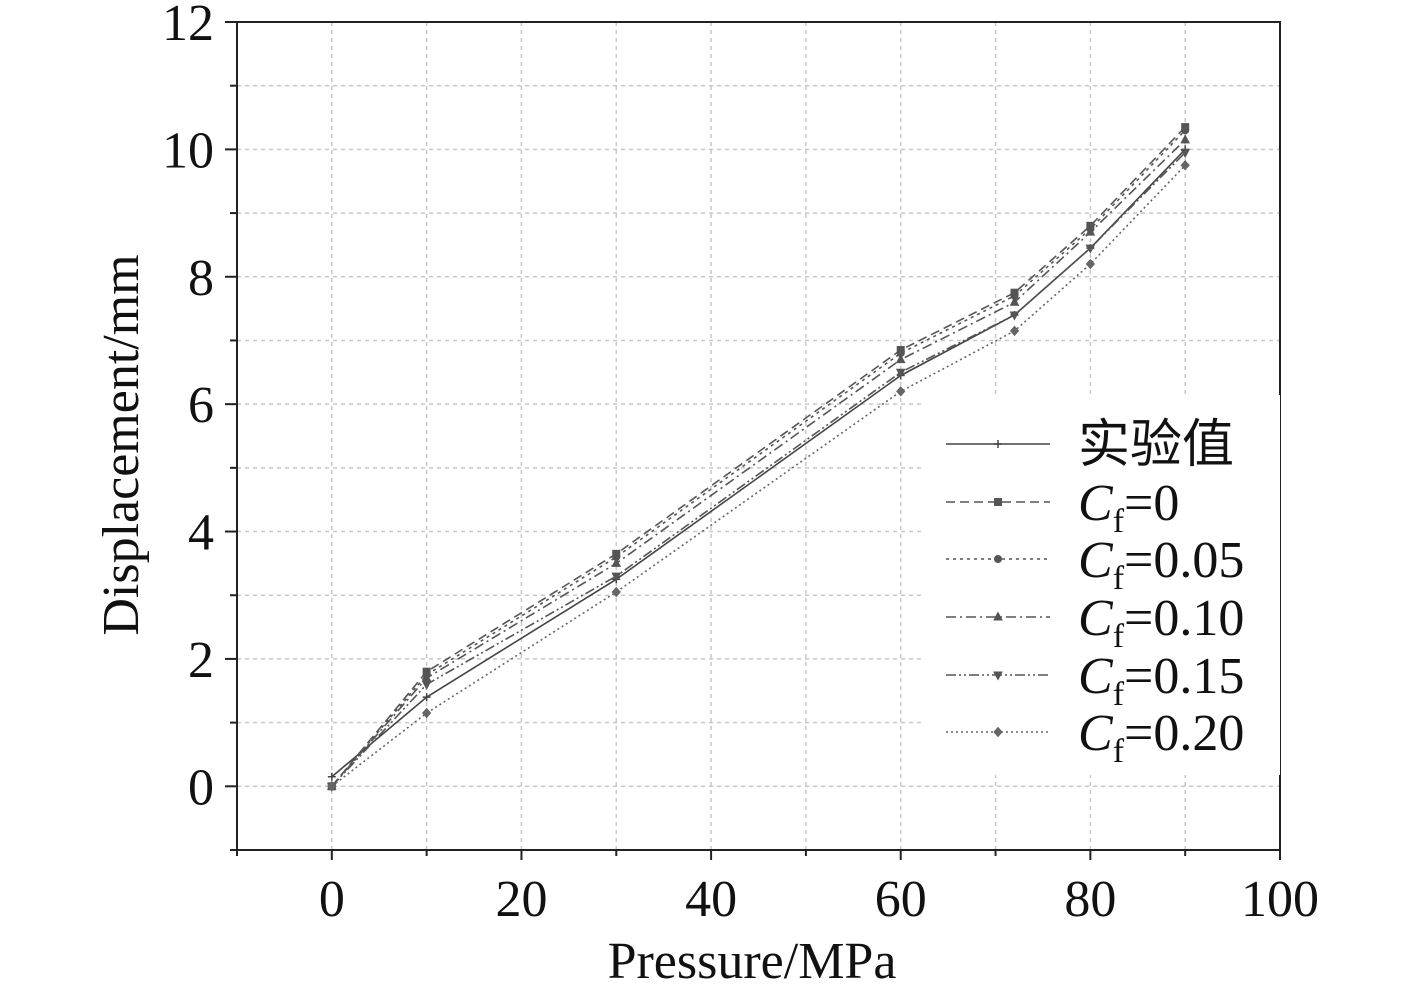  What do you see at coordinates (901, 899) in the screenshot?
I see `x-tick-label: 60` at bounding box center [901, 899].